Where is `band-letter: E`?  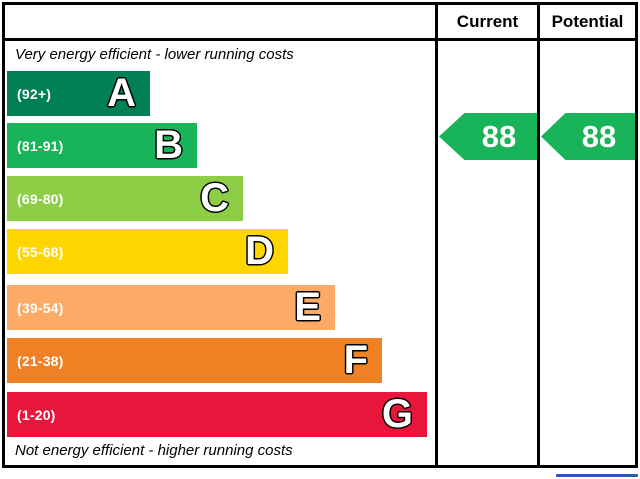
band-letter: E is located at coordinates (307, 306).